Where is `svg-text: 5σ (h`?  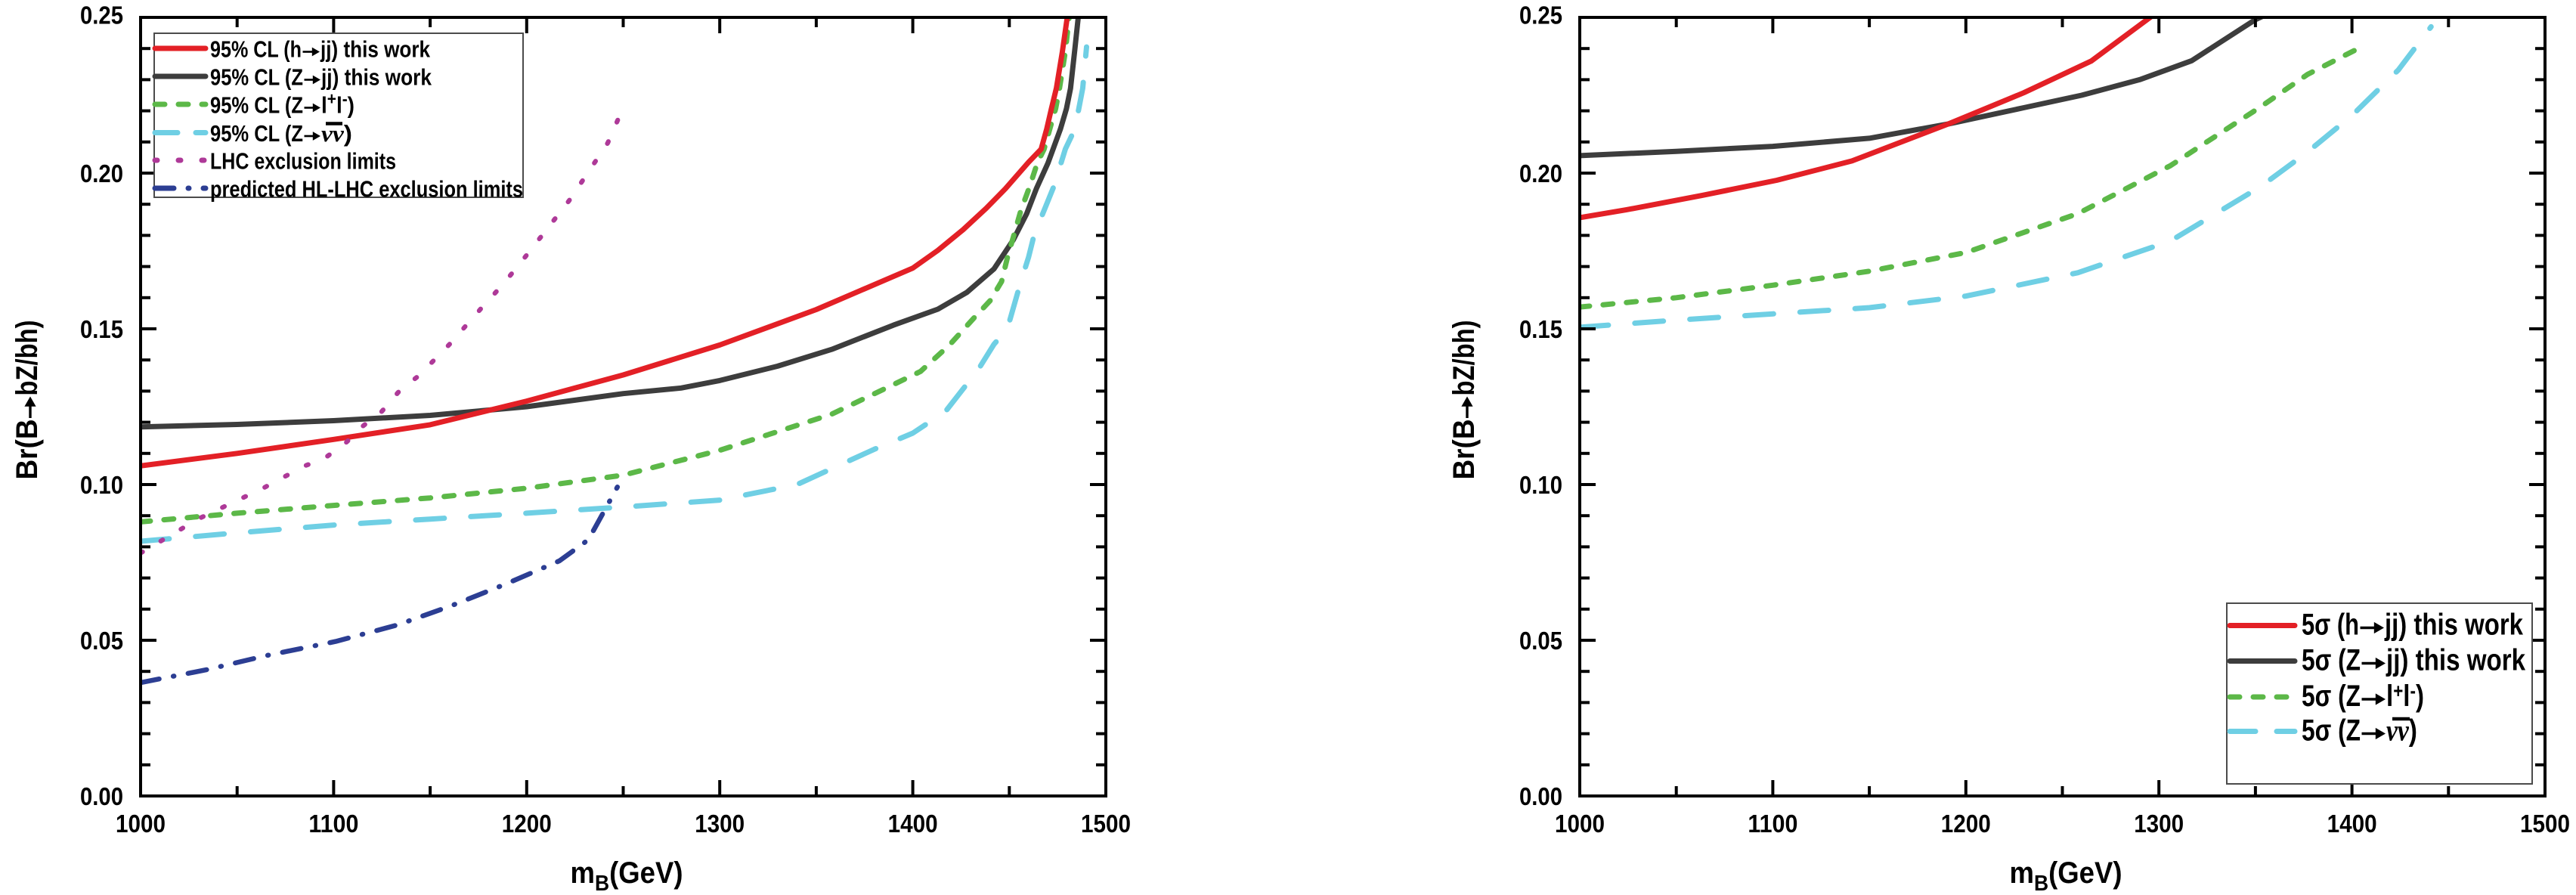 svg-text: 5σ (h is located at coordinates (2330, 625).